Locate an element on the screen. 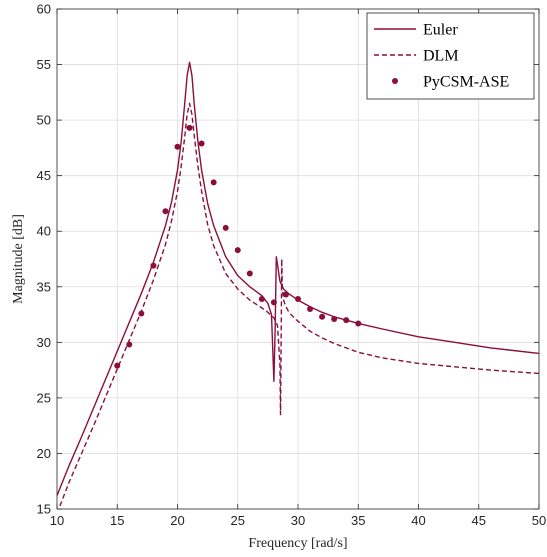 This screenshot has height=557, width=547. x-tick-label: 15 is located at coordinates (117, 520).